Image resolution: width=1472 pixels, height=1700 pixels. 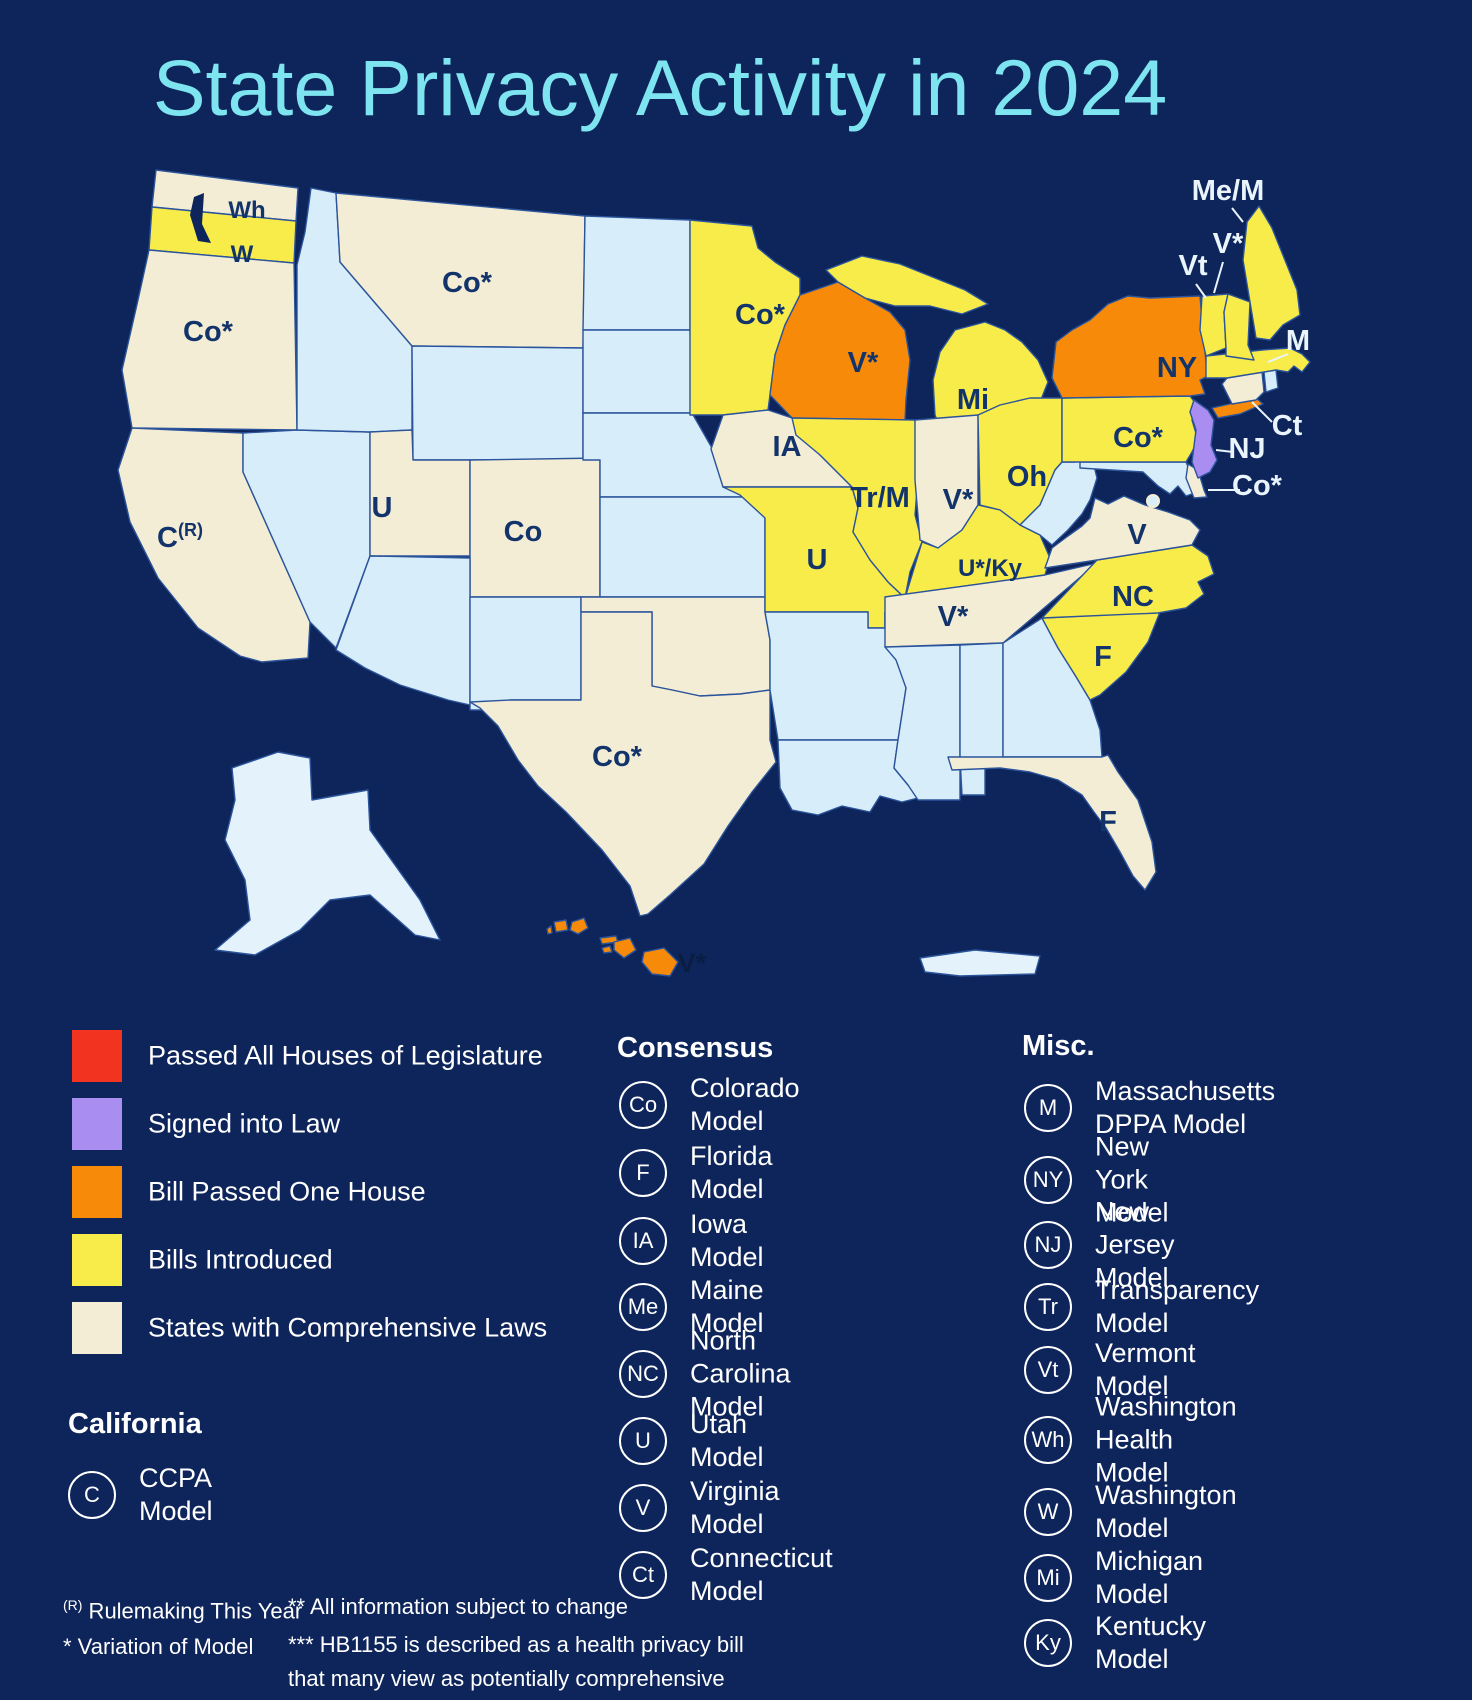 I want to click on state-south-carolina, so click(x=1101, y=656).